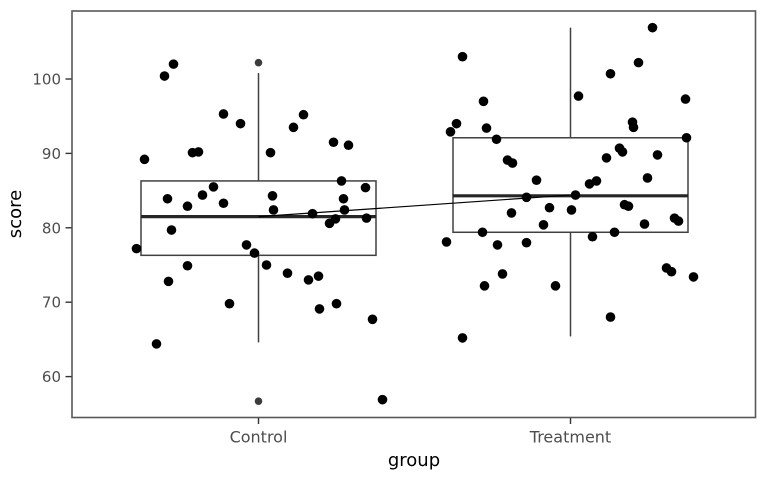 This screenshot has height=480, width=768. Describe the element at coordinates (15, 214) in the screenshot. I see `y-axis-title: score` at that location.